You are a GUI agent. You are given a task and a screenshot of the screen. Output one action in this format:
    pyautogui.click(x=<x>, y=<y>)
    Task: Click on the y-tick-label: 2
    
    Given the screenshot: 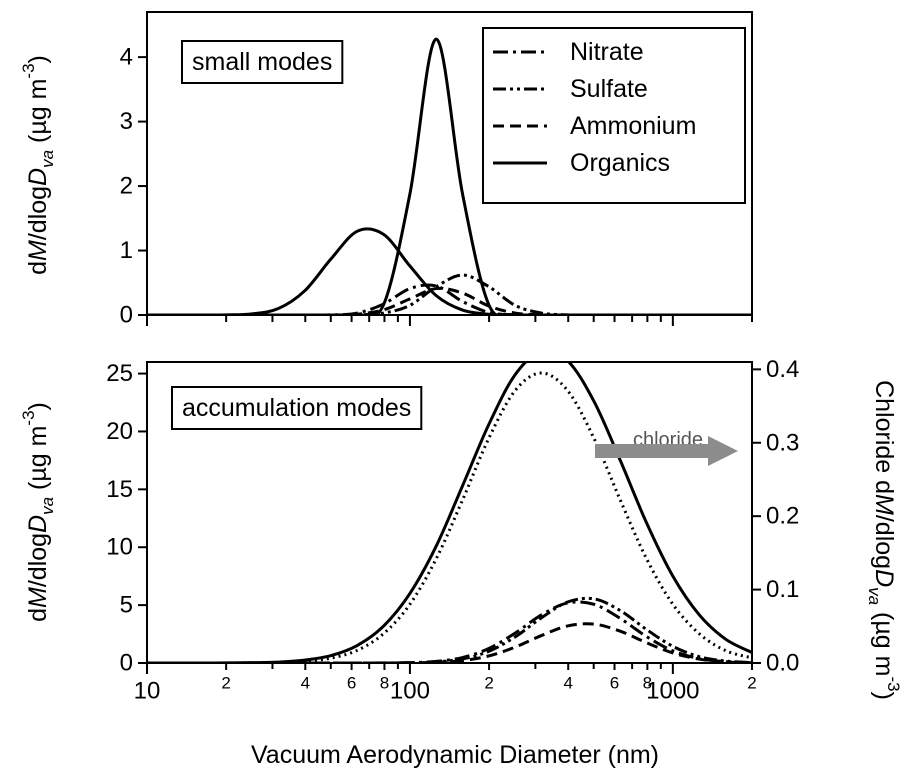 What is the action you would take?
    pyautogui.click(x=126, y=186)
    